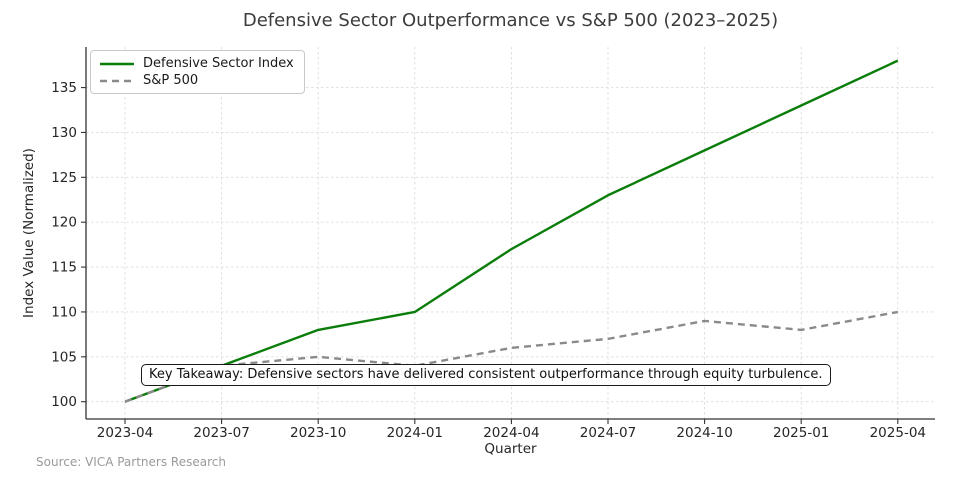 The image size is (975, 477). What do you see at coordinates (64, 223) in the screenshot?
I see `y-tick-label: 120` at bounding box center [64, 223].